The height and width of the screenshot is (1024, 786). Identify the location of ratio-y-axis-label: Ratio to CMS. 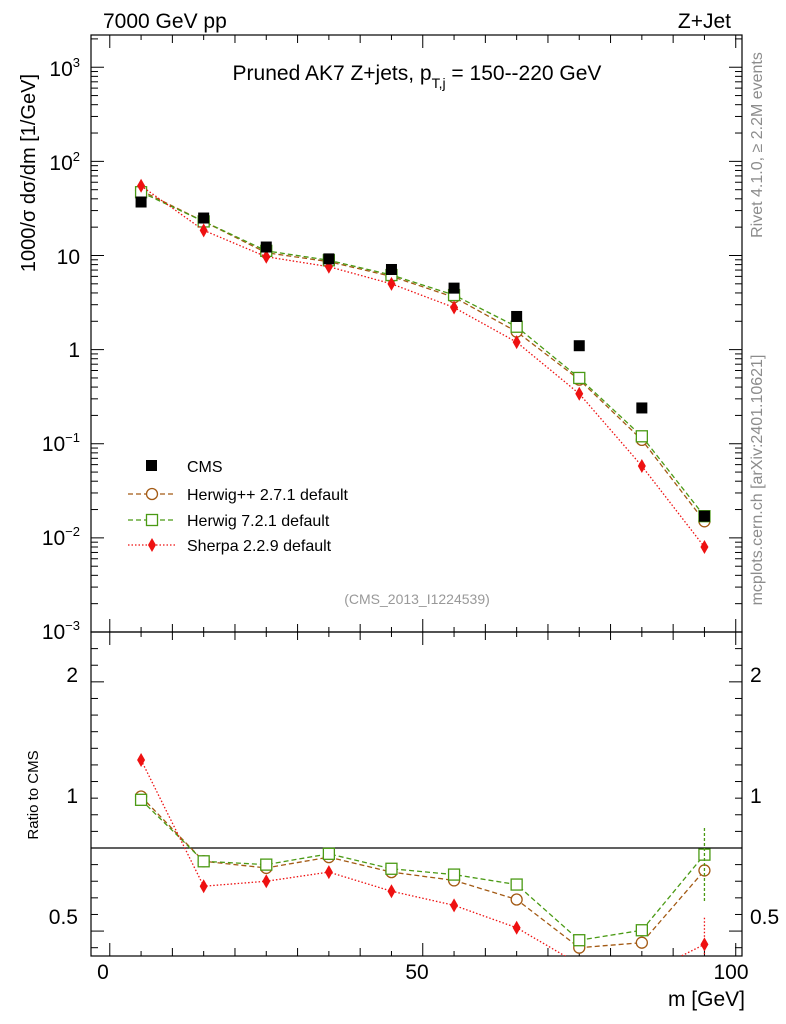
(33, 794).